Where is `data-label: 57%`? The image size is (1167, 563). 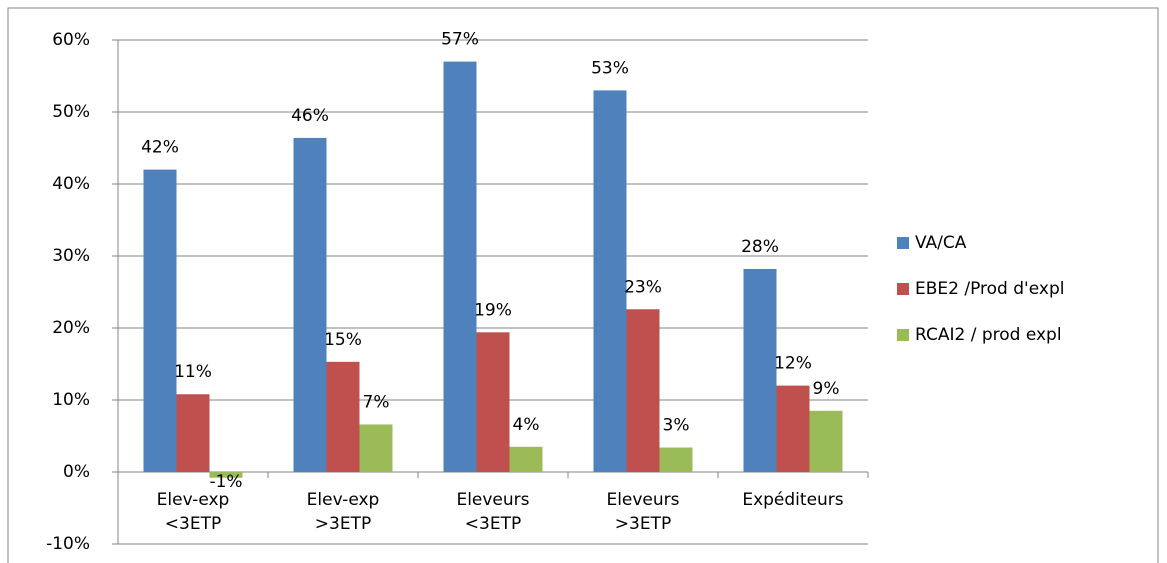 data-label: 57% is located at coordinates (460, 40).